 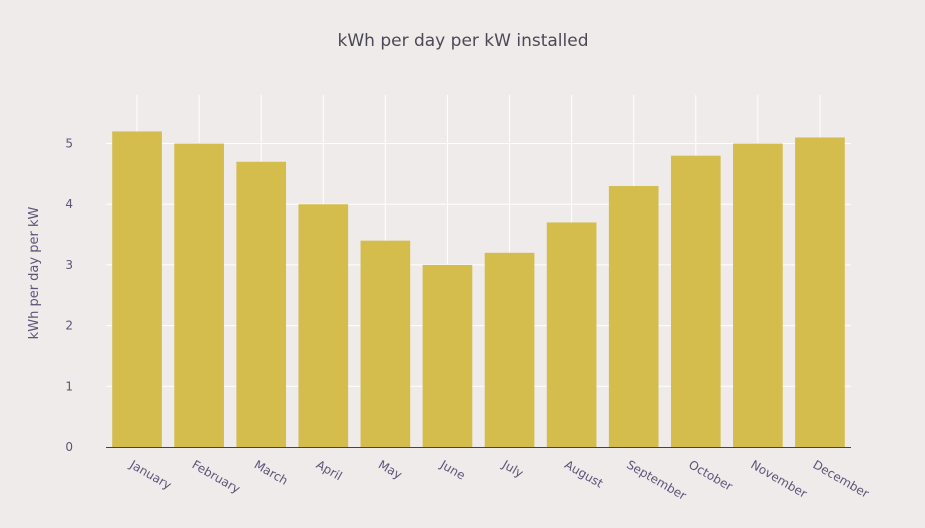 What do you see at coordinates (69, 386) in the screenshot?
I see `y-tick-label: 1` at bounding box center [69, 386].